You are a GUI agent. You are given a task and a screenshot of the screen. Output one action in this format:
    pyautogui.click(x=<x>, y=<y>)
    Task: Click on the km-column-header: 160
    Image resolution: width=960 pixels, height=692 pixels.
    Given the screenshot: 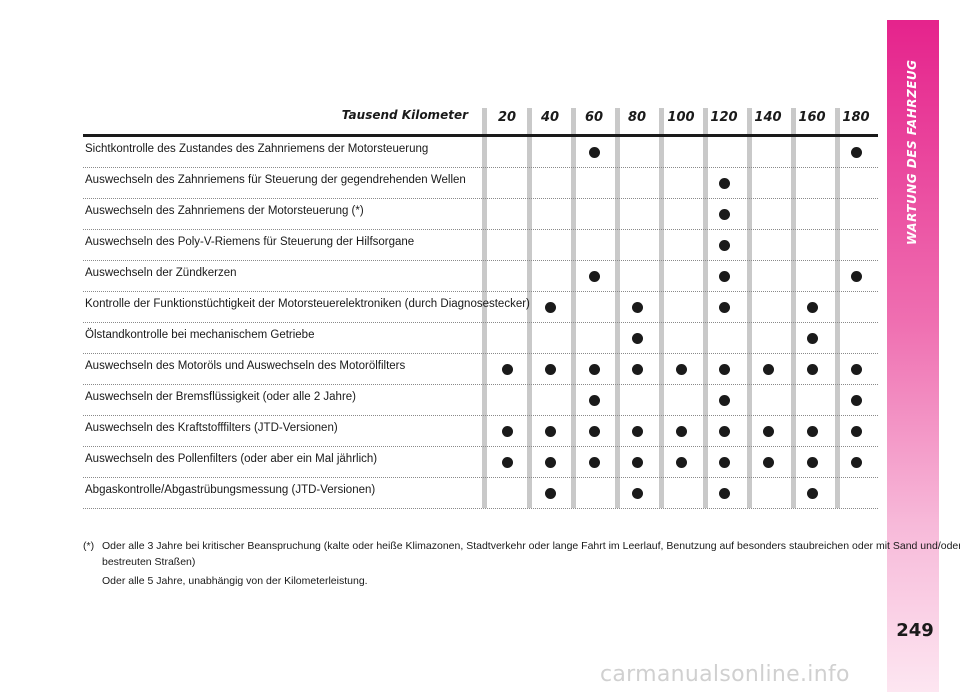 What is the action you would take?
    pyautogui.click(x=812, y=117)
    